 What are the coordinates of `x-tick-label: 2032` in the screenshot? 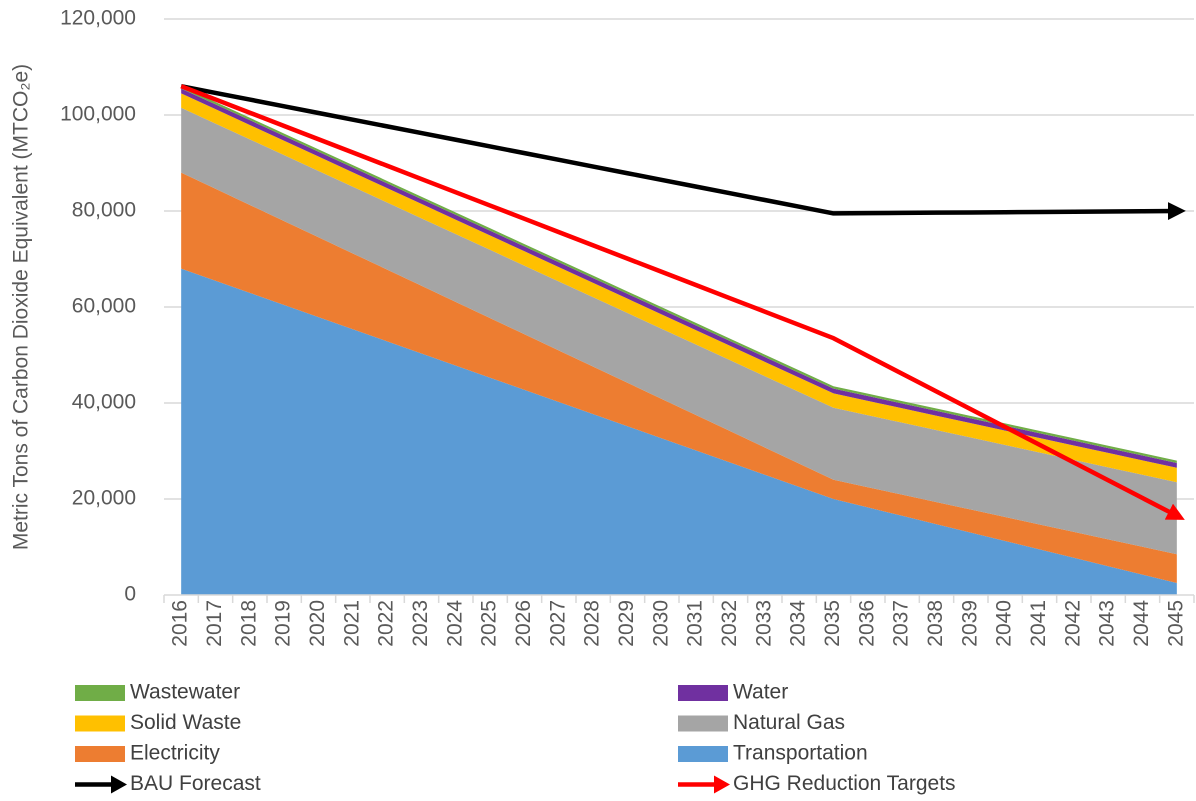 It's located at (729, 623).